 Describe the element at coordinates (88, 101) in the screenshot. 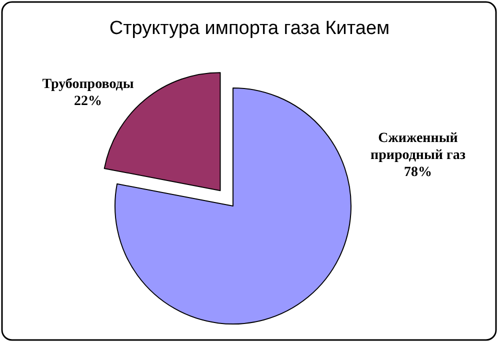

I see `data-label: 22%` at that location.